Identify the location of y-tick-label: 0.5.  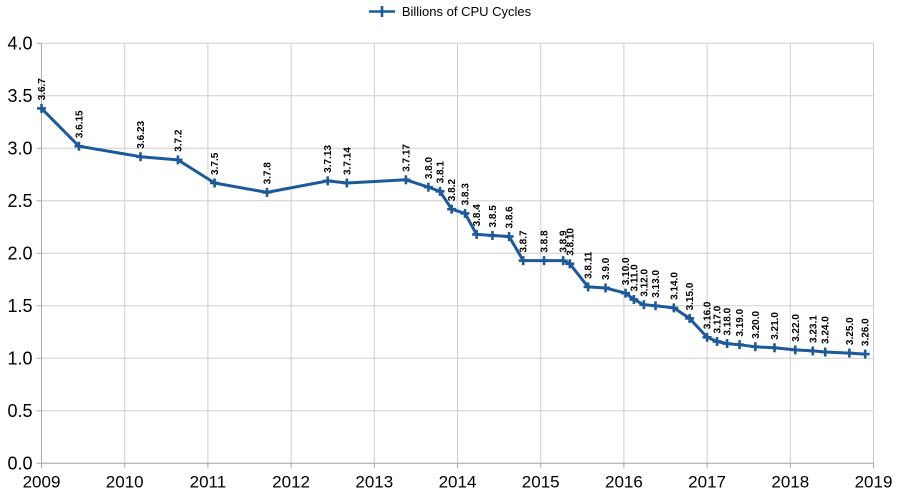
(19, 411).